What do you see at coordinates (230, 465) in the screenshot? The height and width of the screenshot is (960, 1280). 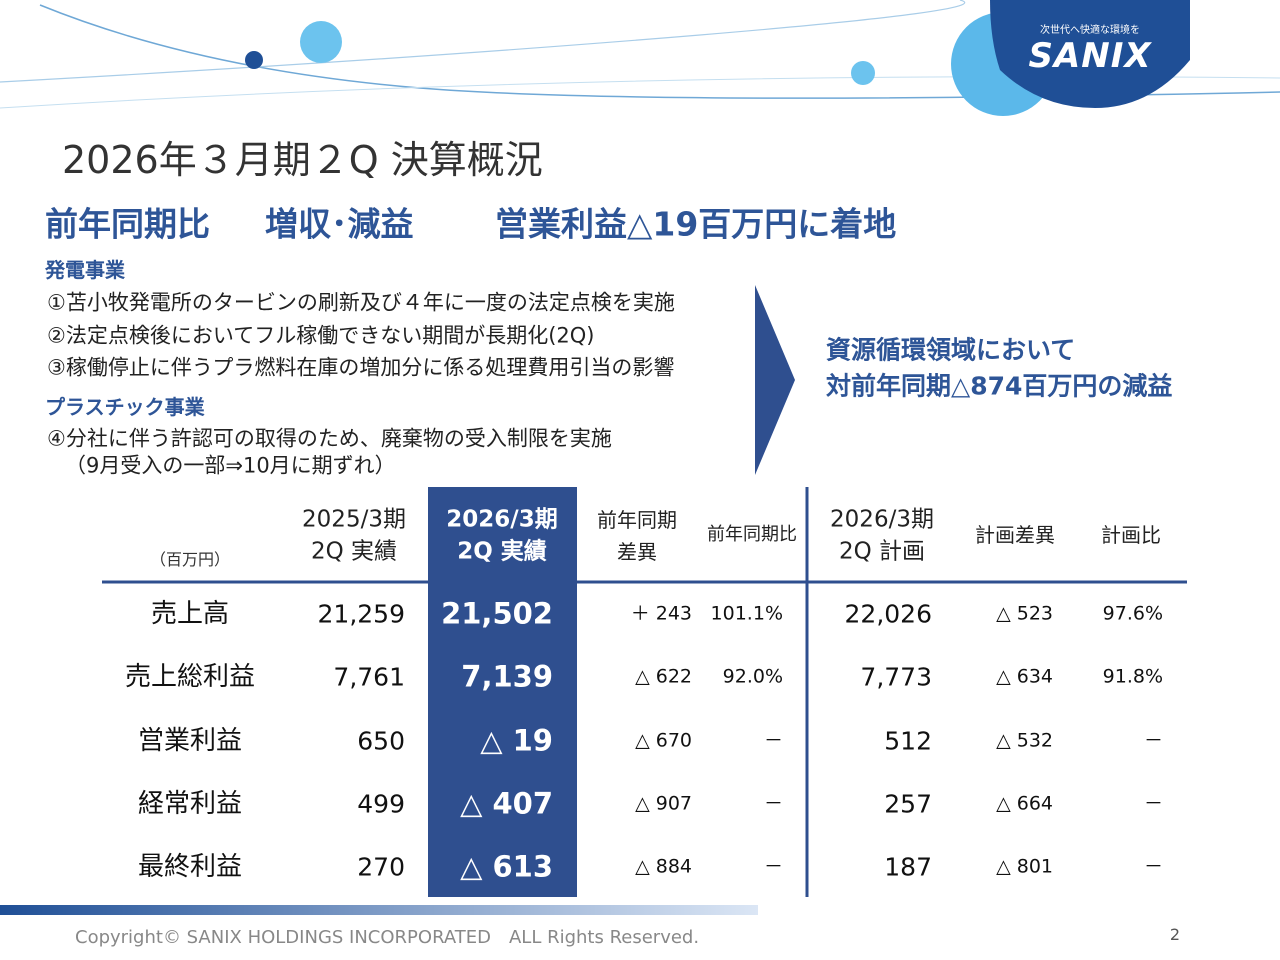 I see `section-item: （9月受入の一部⇒10月に期ずれ）` at bounding box center [230, 465].